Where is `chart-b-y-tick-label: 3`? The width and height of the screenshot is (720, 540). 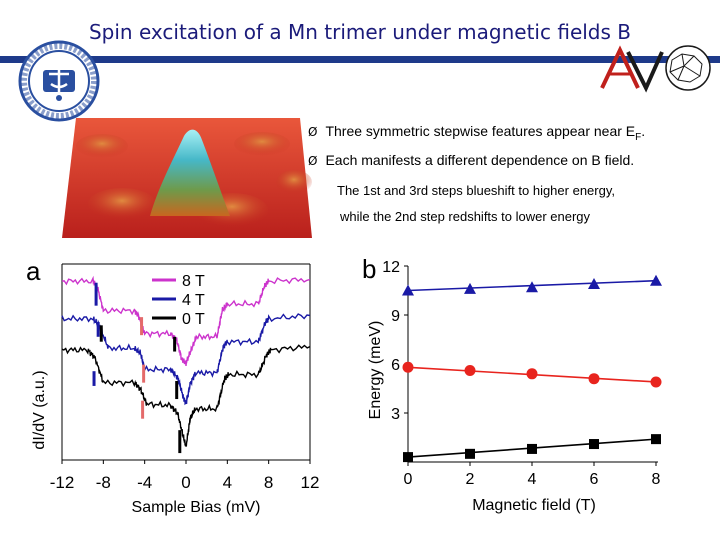
chart-b-y-tick-label: 3 is located at coordinates (395, 414).